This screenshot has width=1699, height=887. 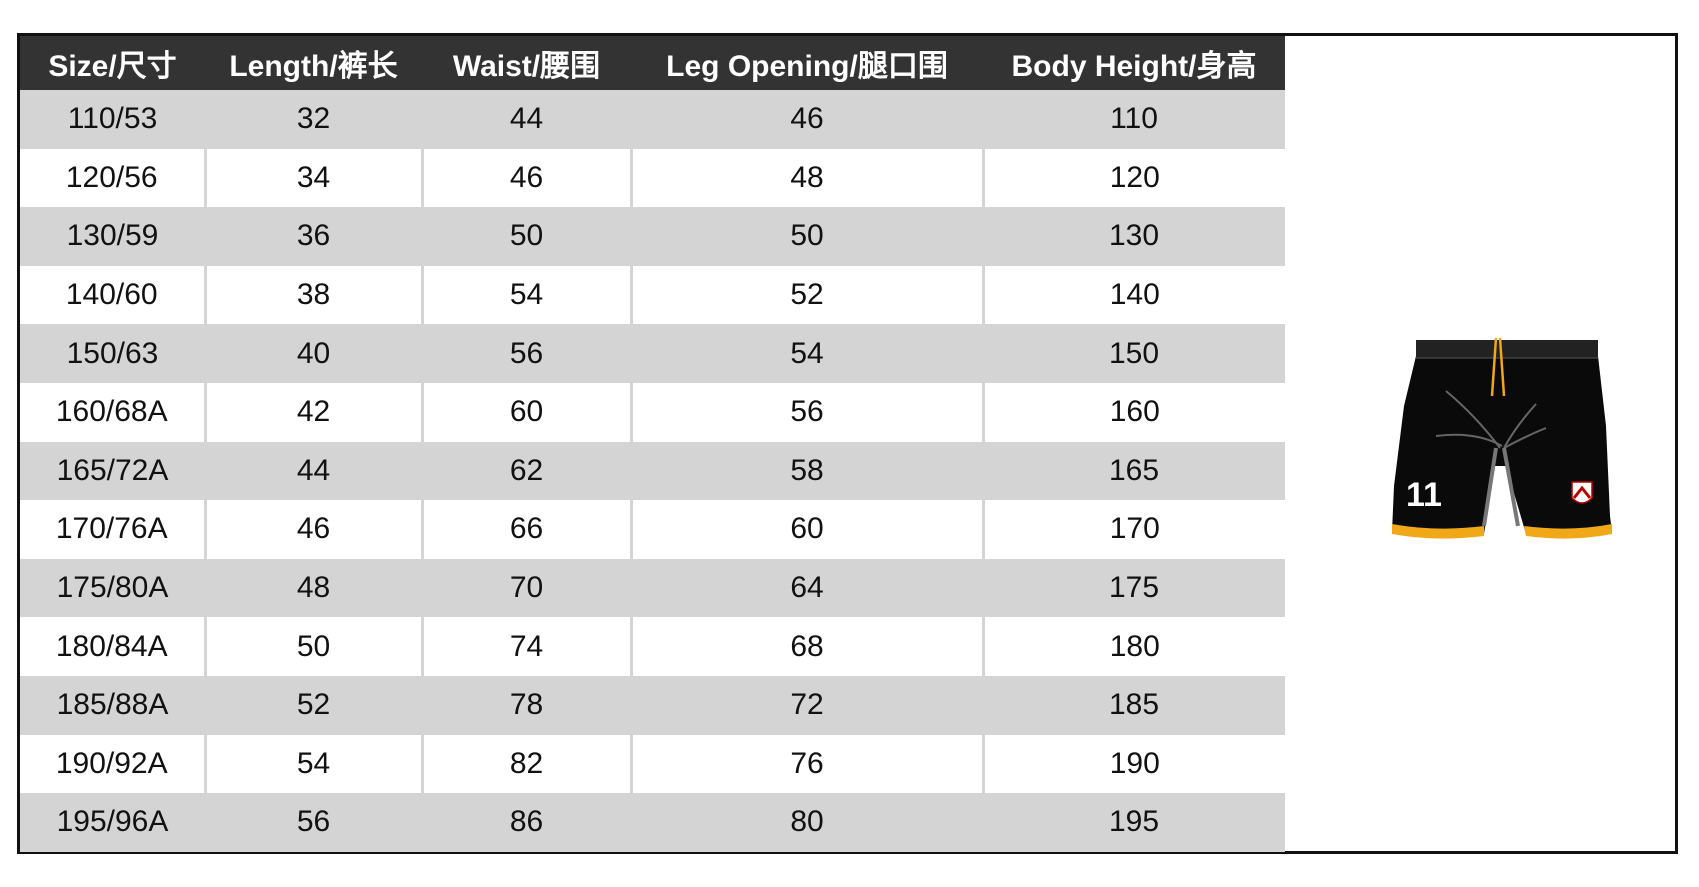 What do you see at coordinates (1134, 588) in the screenshot?
I see `table-cell: 175` at bounding box center [1134, 588].